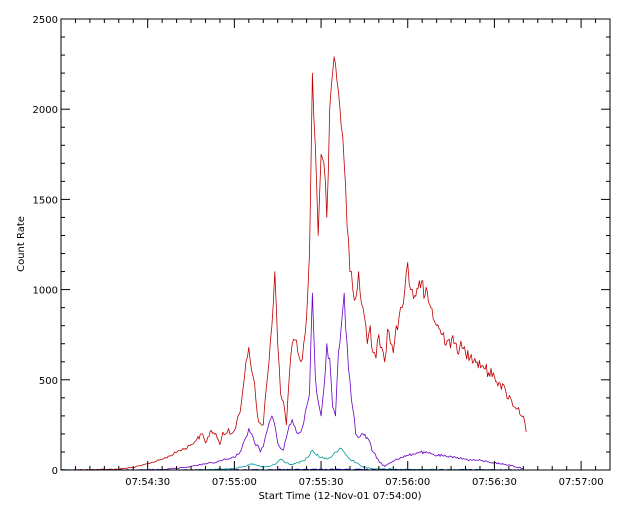  Describe the element at coordinates (45, 200) in the screenshot. I see `y-tick-label: 1500` at that location.